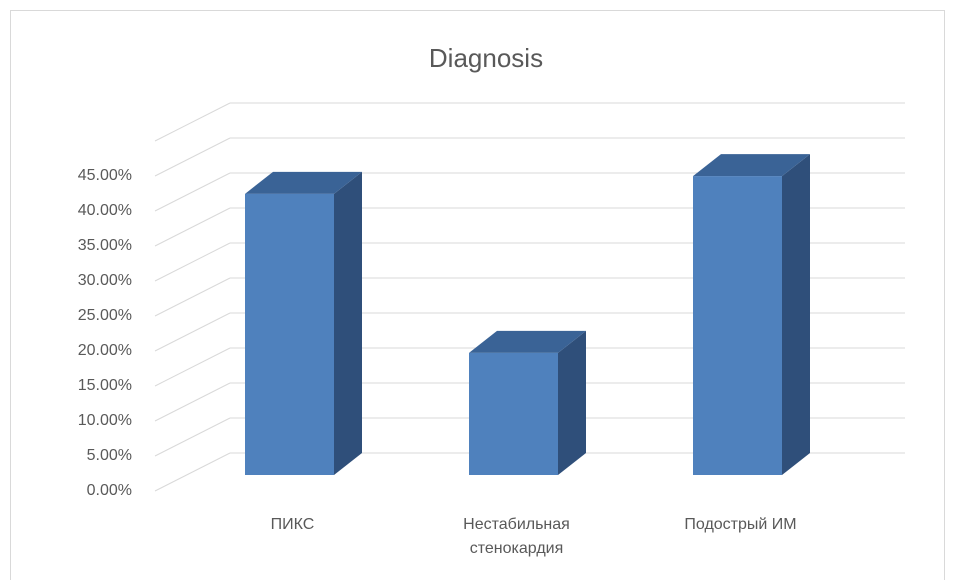  I want to click on chart-title: Diagnosis, so click(486, 58).